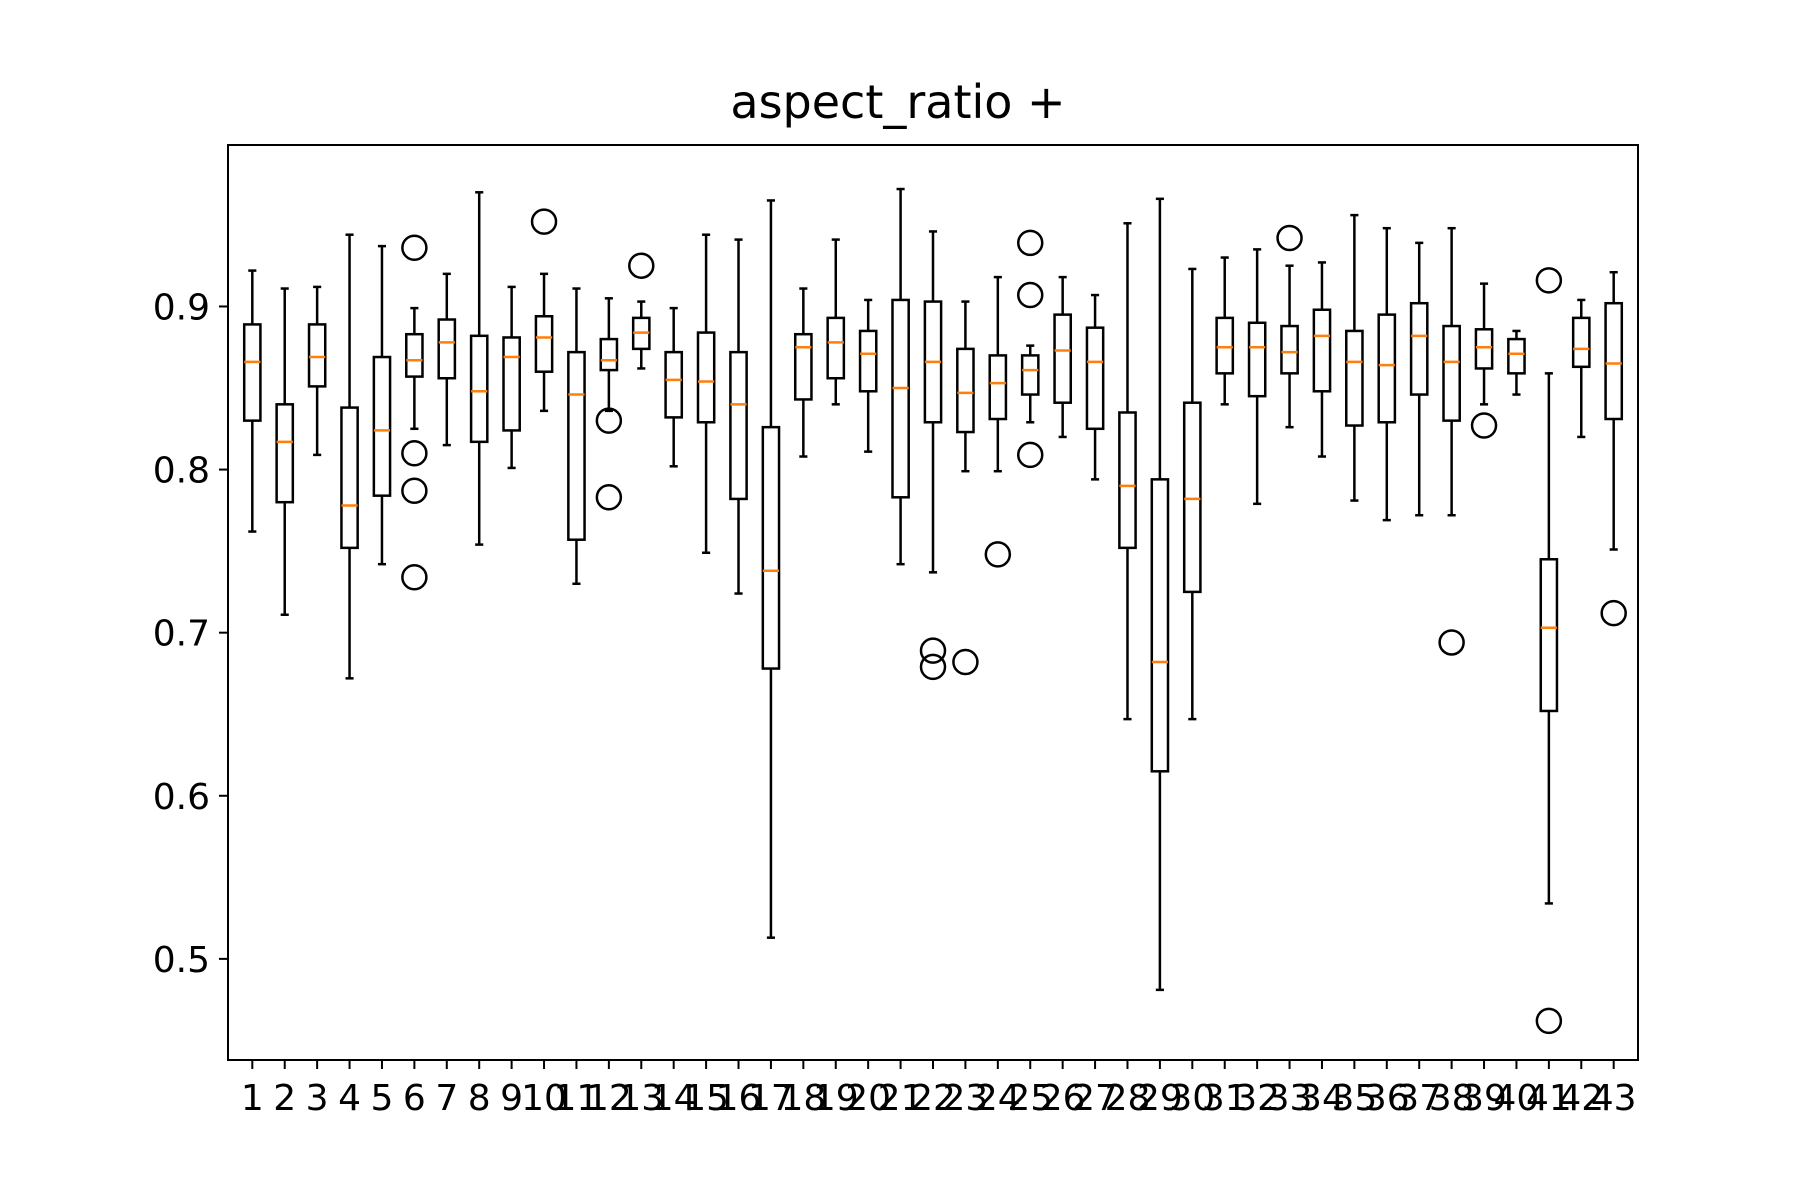 This screenshot has height=1200, width=1800. Describe the element at coordinates (181, 634) in the screenshot. I see `y-tick-label: 0.7` at that location.